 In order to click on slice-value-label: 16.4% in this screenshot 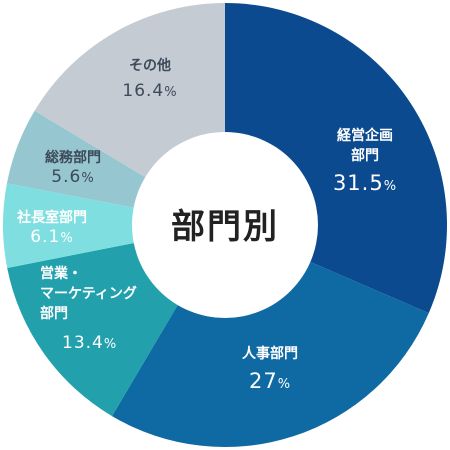, I will do `click(149, 91)`.